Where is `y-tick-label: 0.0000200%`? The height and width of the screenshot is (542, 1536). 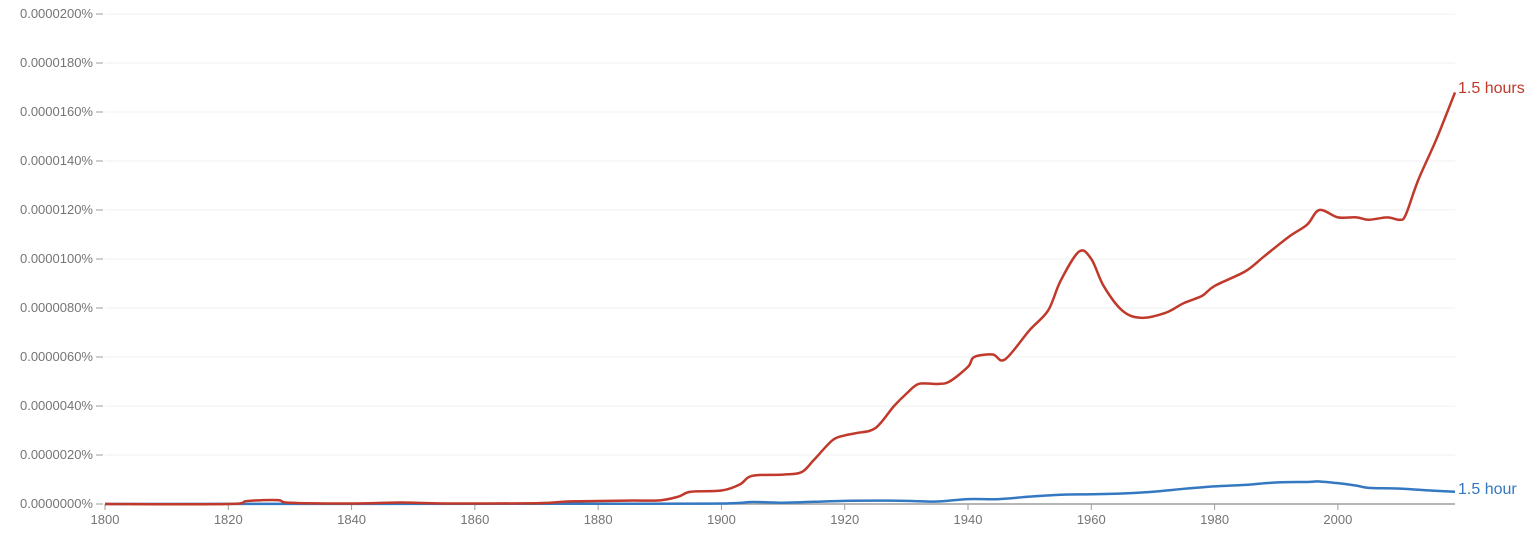
y-tick-label: 0.0000200% is located at coordinates (56, 13).